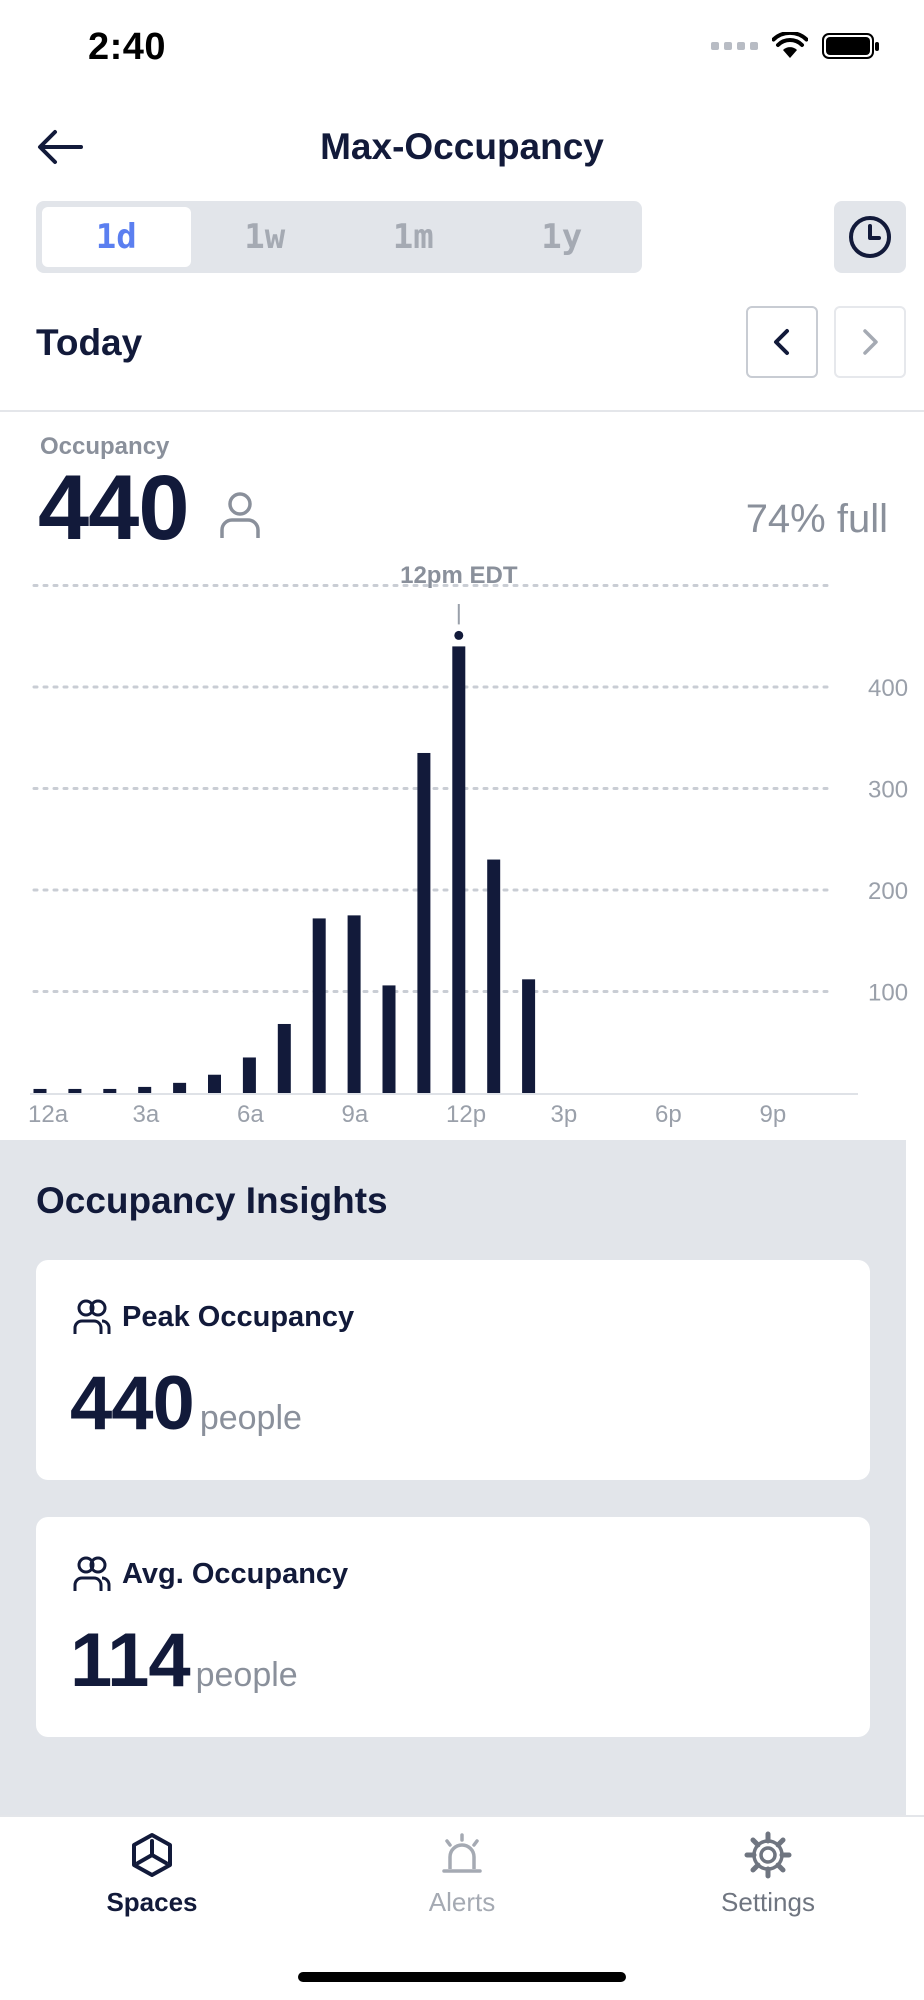  Describe the element at coordinates (146, 1114) in the screenshot. I see `x-tick-label: 3a` at that location.